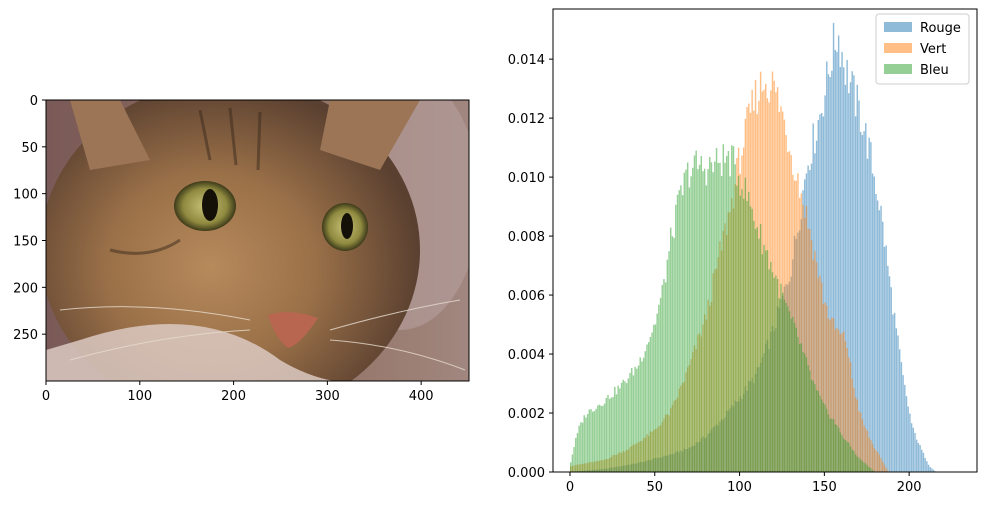  Describe the element at coordinates (139, 396) in the screenshot. I see `image-xtick-label: 100` at that location.